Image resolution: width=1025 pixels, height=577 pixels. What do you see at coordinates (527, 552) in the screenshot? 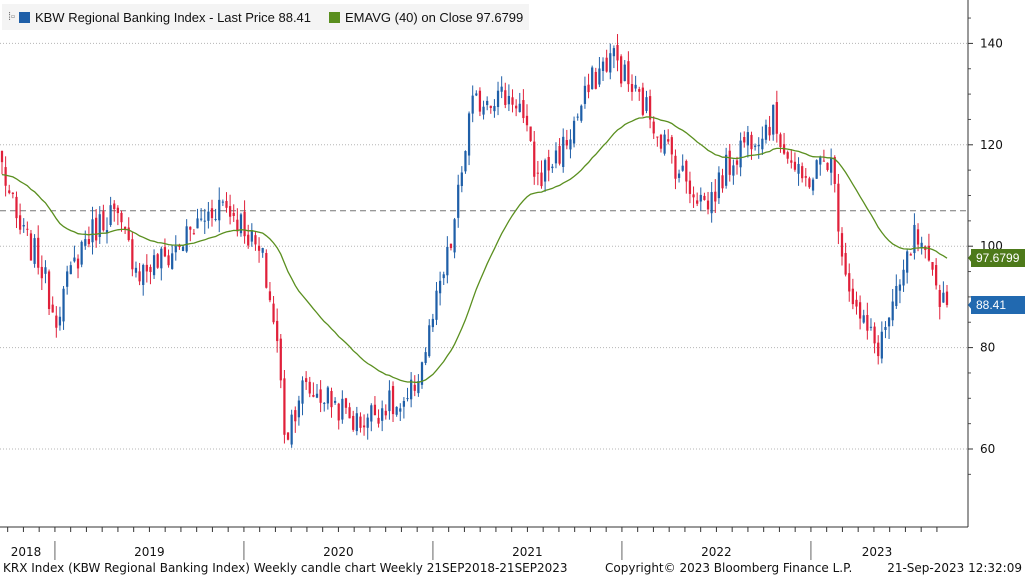
I see `x-tick-label: 2021` at bounding box center [527, 552].